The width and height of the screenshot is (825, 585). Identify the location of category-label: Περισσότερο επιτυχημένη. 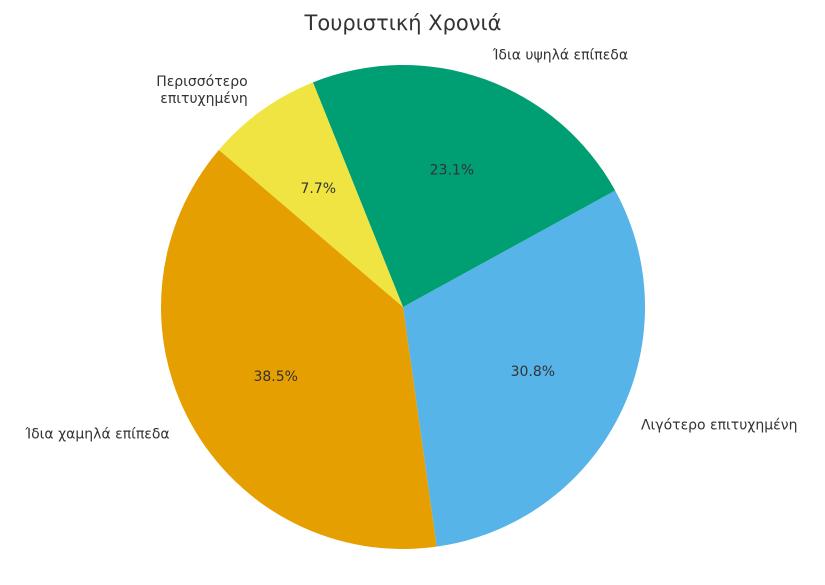
(202, 90).